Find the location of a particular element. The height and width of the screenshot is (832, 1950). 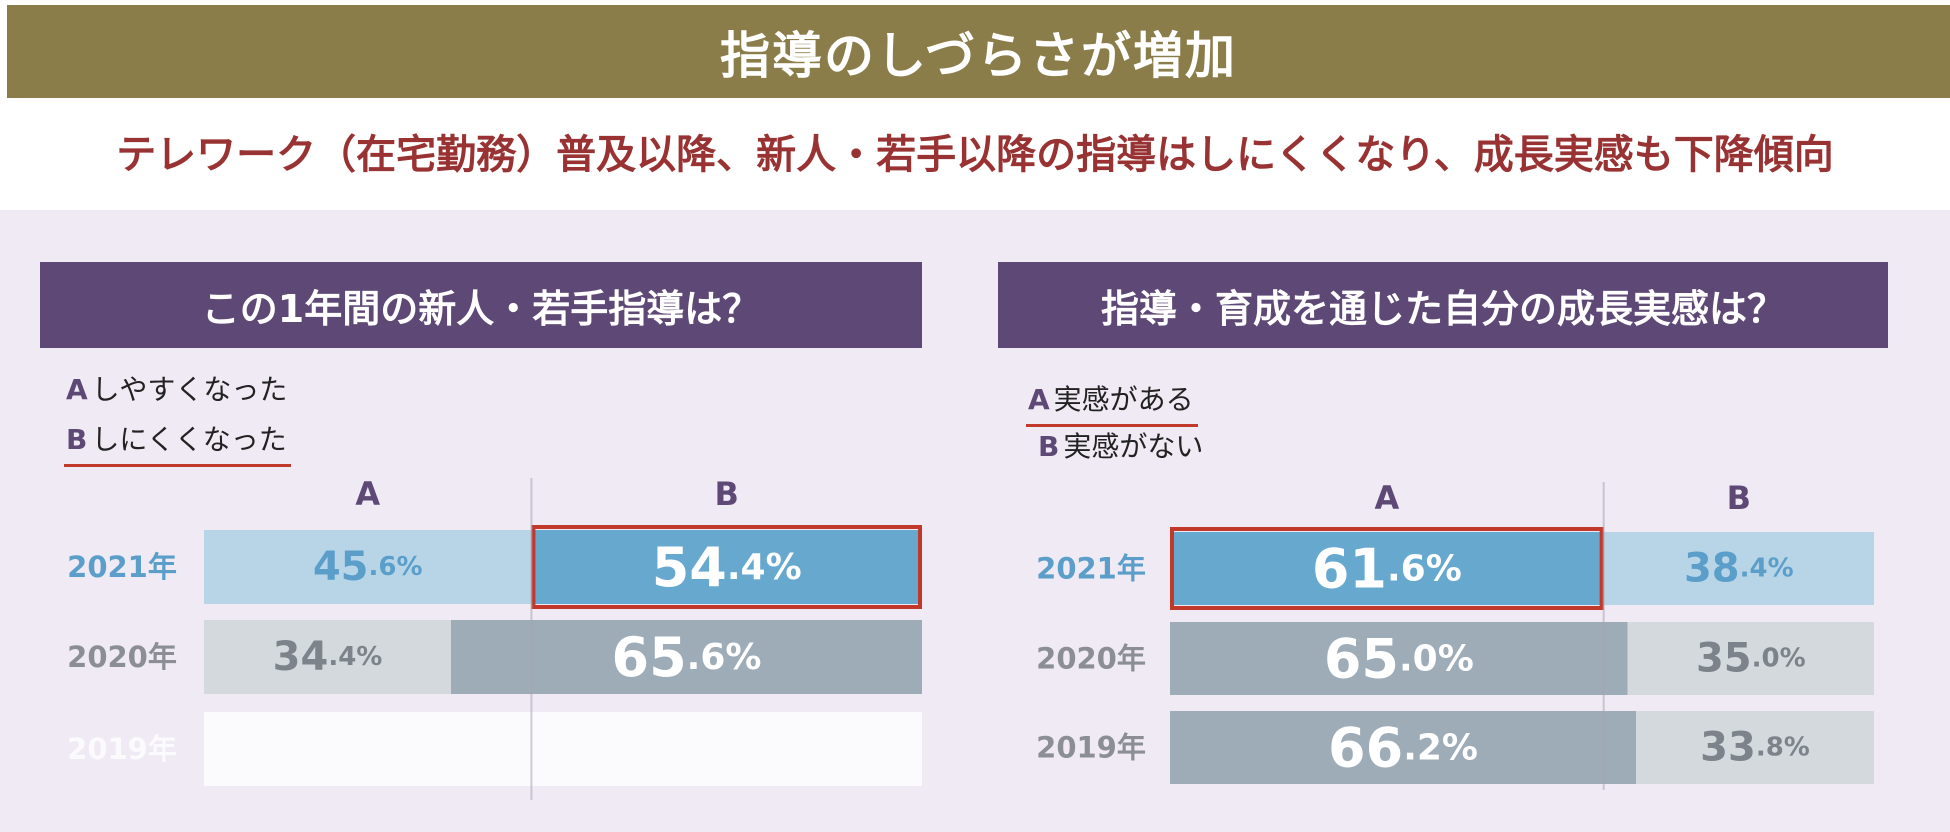

left-chart-title: この1年間の新人・若手指導は？ is located at coordinates (481, 305).